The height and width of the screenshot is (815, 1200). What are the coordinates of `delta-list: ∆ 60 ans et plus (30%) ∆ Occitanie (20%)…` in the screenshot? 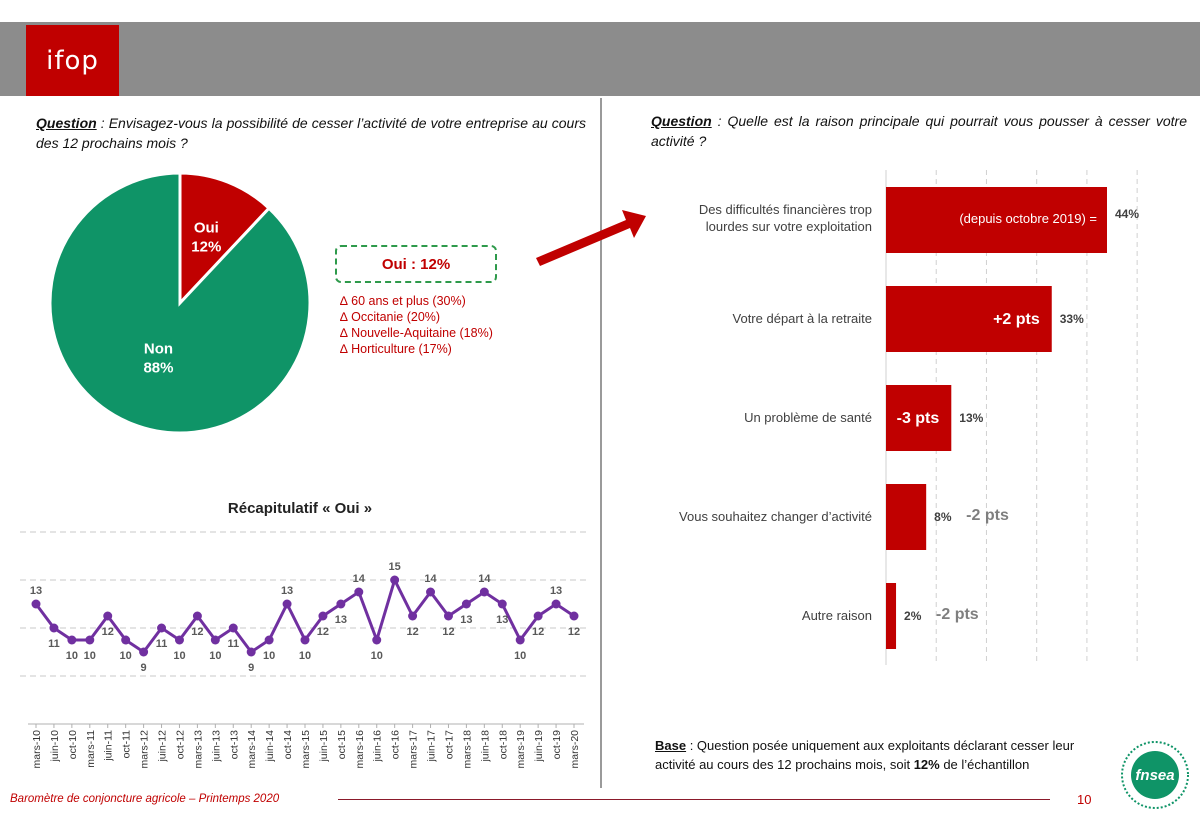 It's located at (416, 325).